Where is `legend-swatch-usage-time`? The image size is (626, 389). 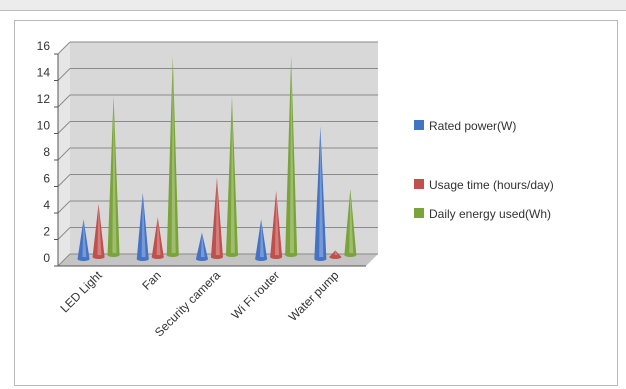
legend-swatch-usage-time is located at coordinates (419, 184).